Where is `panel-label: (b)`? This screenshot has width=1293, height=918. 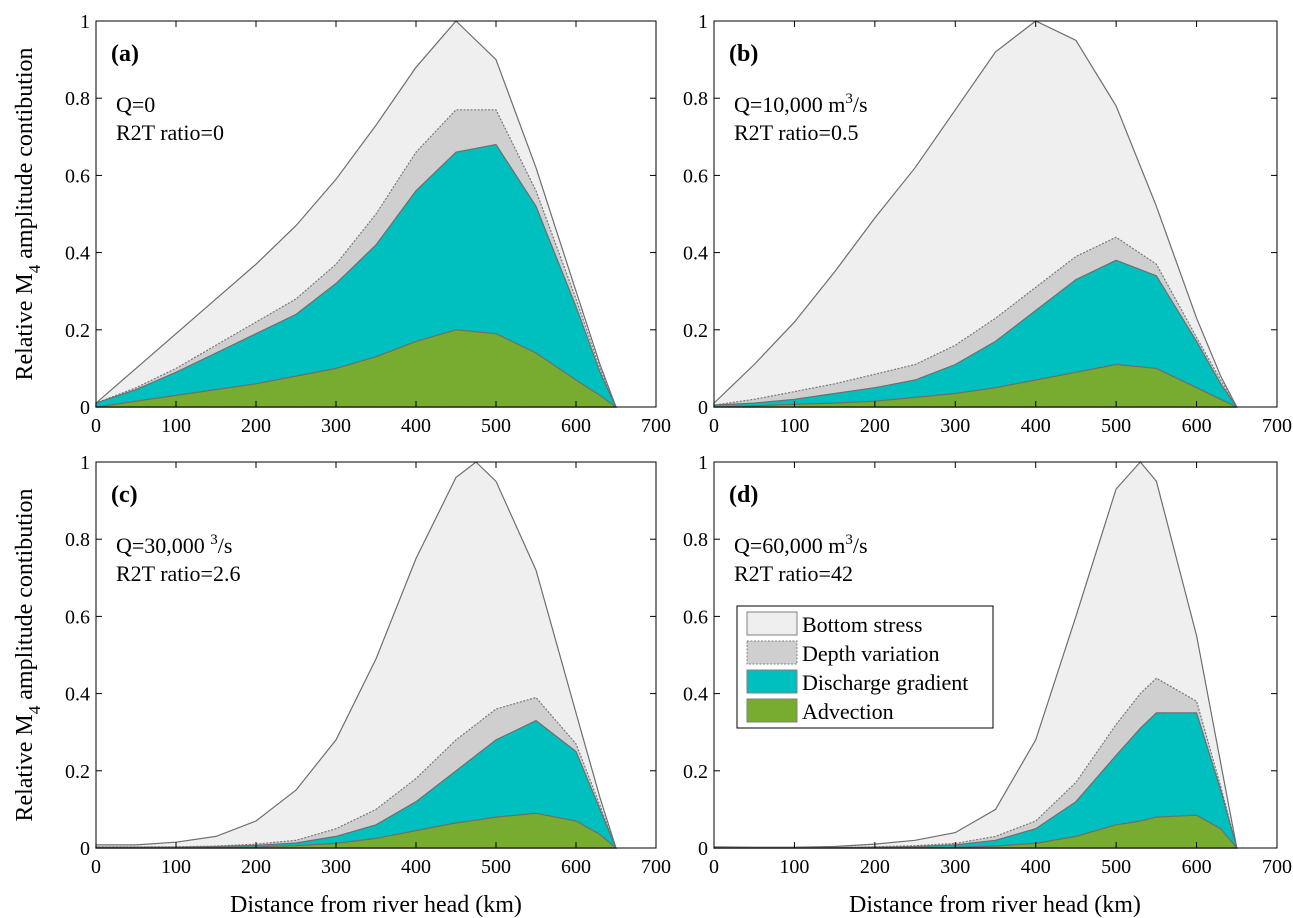
panel-label: (b) is located at coordinates (743, 54).